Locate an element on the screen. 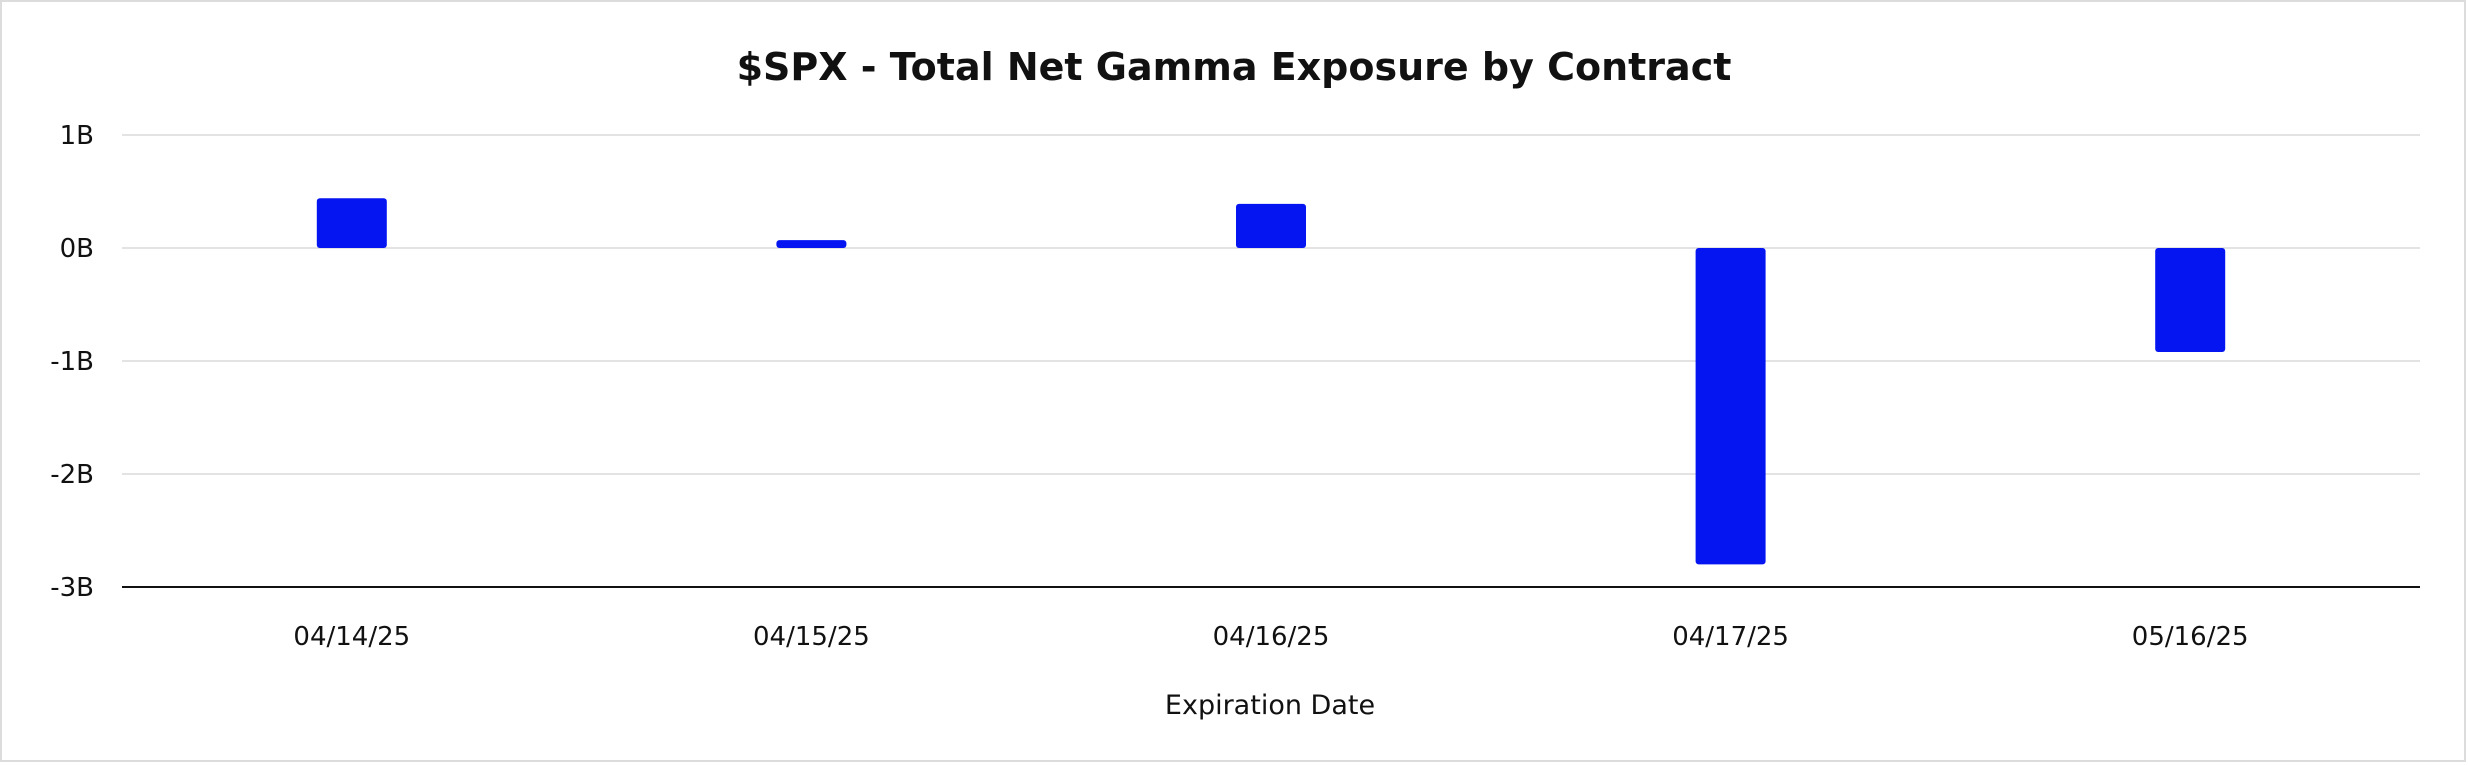 This screenshot has width=2468, height=766. y-tick-label: 1B is located at coordinates (77, 136).